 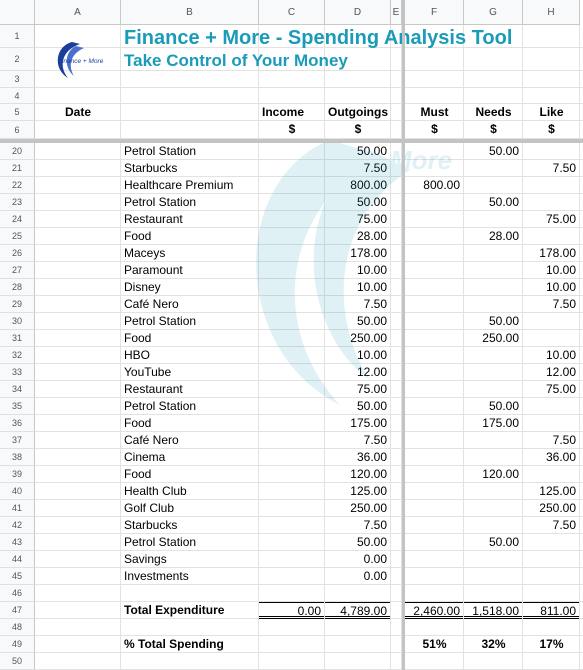 What do you see at coordinates (17, 168) in the screenshot?
I see `row-header: 21` at bounding box center [17, 168].